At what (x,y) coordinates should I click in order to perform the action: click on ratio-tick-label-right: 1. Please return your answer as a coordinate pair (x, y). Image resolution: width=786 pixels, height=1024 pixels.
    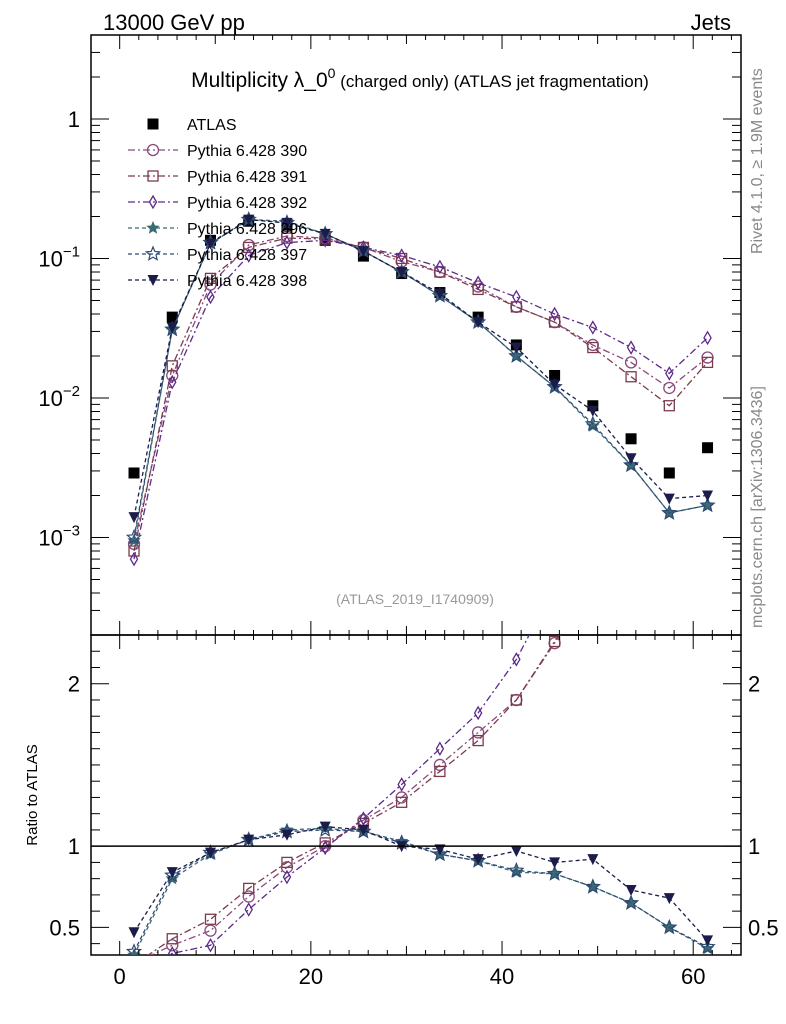
    Looking at the image, I should click on (754, 846).